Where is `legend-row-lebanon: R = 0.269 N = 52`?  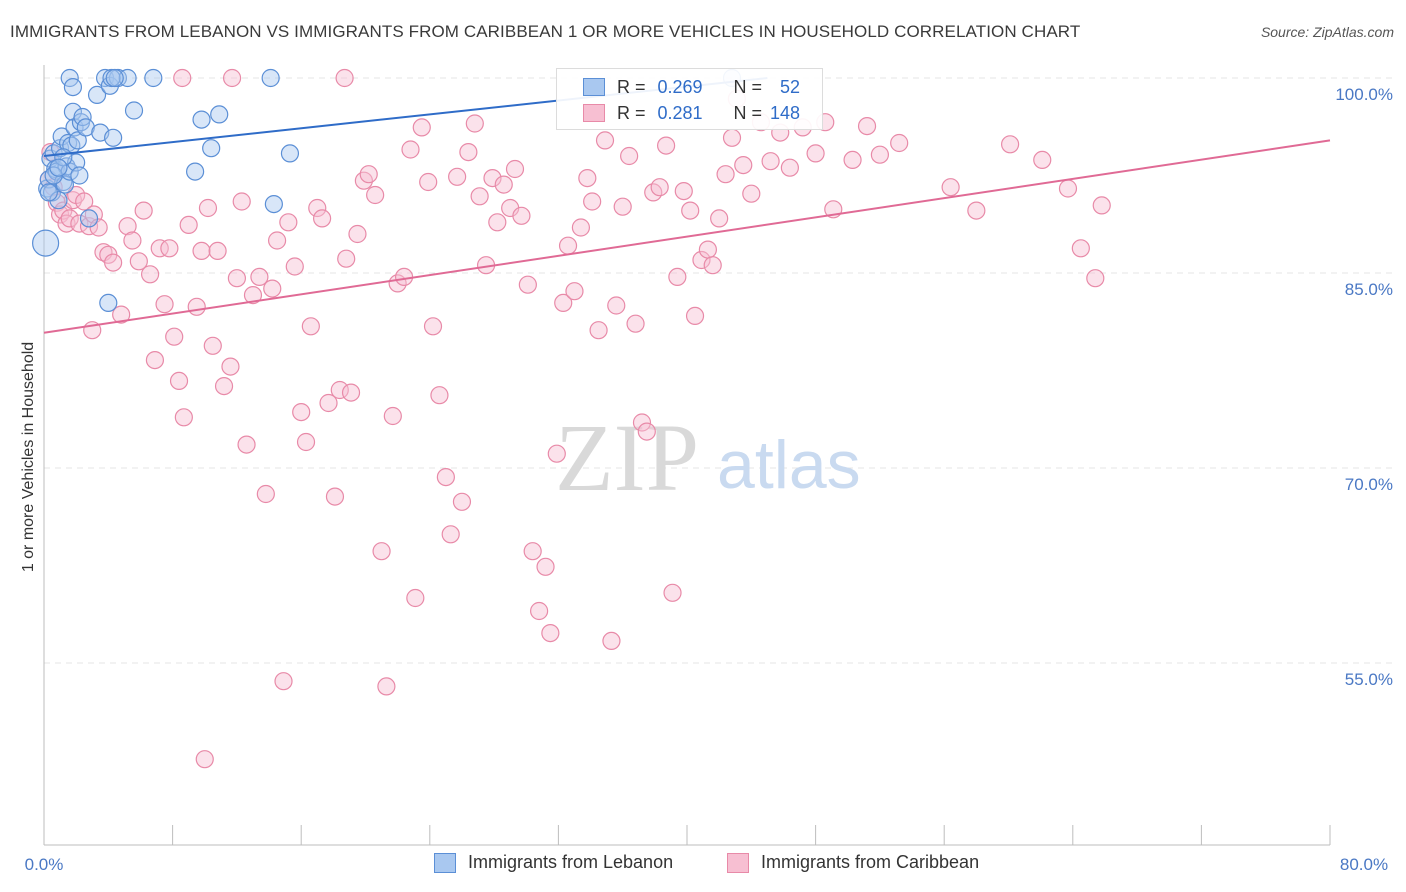
legend-row-lebanon: R = 0.269 N = 52 is located at coordinates (678, 87).